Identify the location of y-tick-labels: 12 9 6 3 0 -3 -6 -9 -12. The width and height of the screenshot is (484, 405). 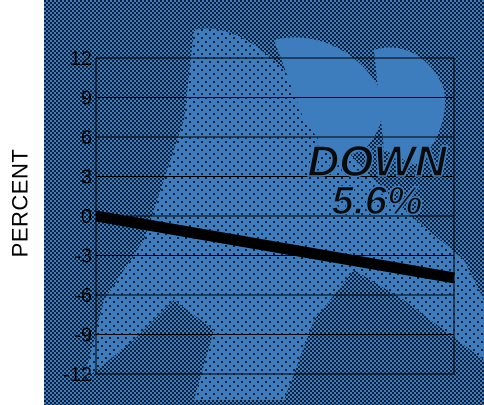
(77, 217).